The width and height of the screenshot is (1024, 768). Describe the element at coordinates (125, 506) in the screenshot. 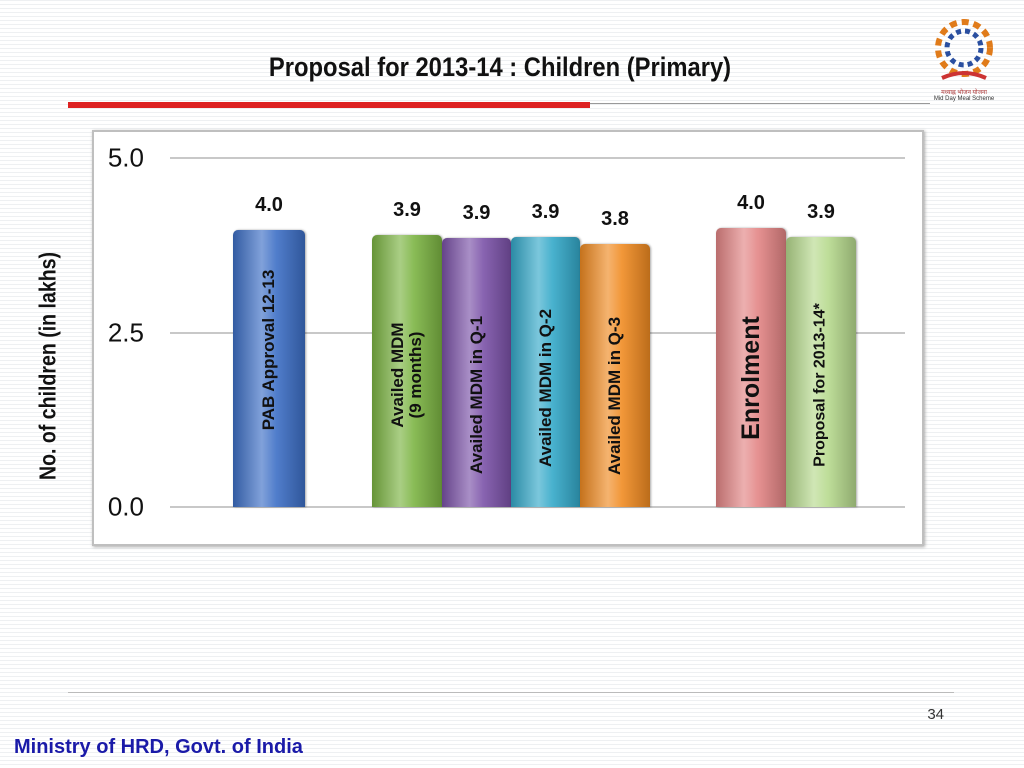

I see `y-tick-label: 0.0` at that location.